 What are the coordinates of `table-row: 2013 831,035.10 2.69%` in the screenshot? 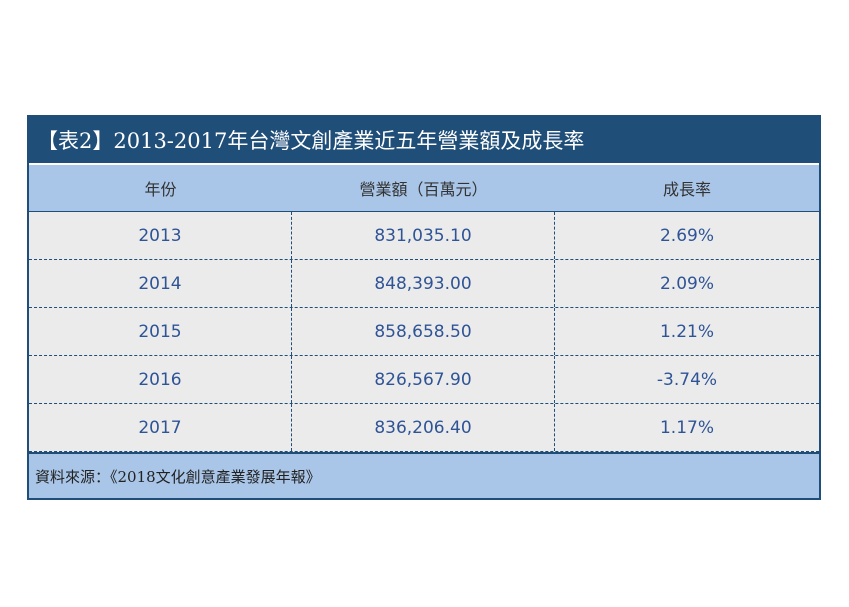 It's located at (424, 236).